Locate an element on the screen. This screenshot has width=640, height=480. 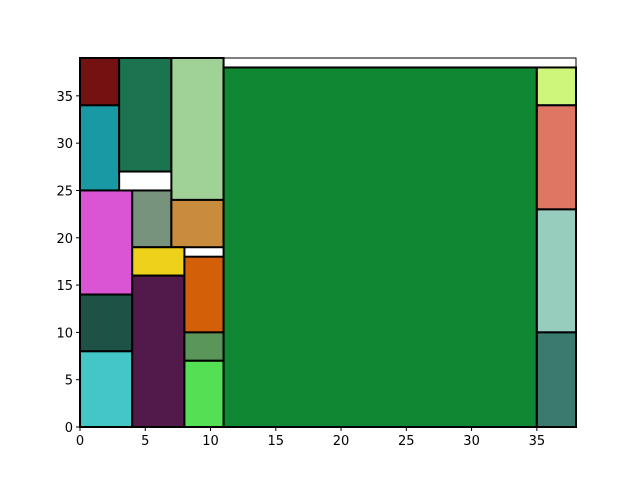
y-tick-label-7: 35 is located at coordinates (64, 97).